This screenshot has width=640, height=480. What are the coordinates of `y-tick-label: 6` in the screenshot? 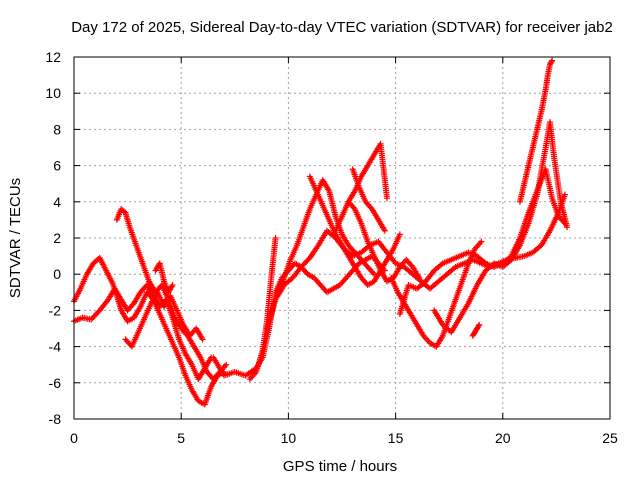 It's located at (57, 166).